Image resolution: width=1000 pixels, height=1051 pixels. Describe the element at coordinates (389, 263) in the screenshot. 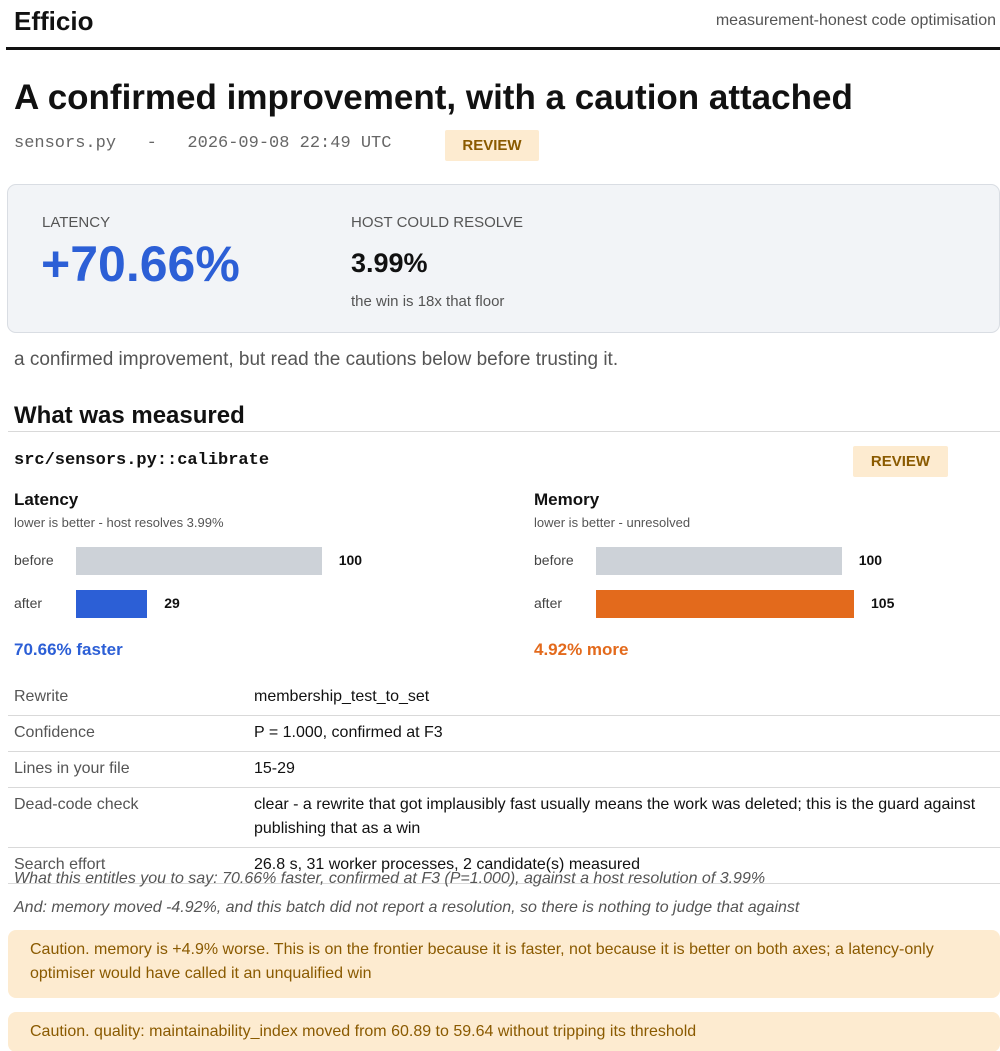

I see `host-resolution-value: 3.99%` at that location.